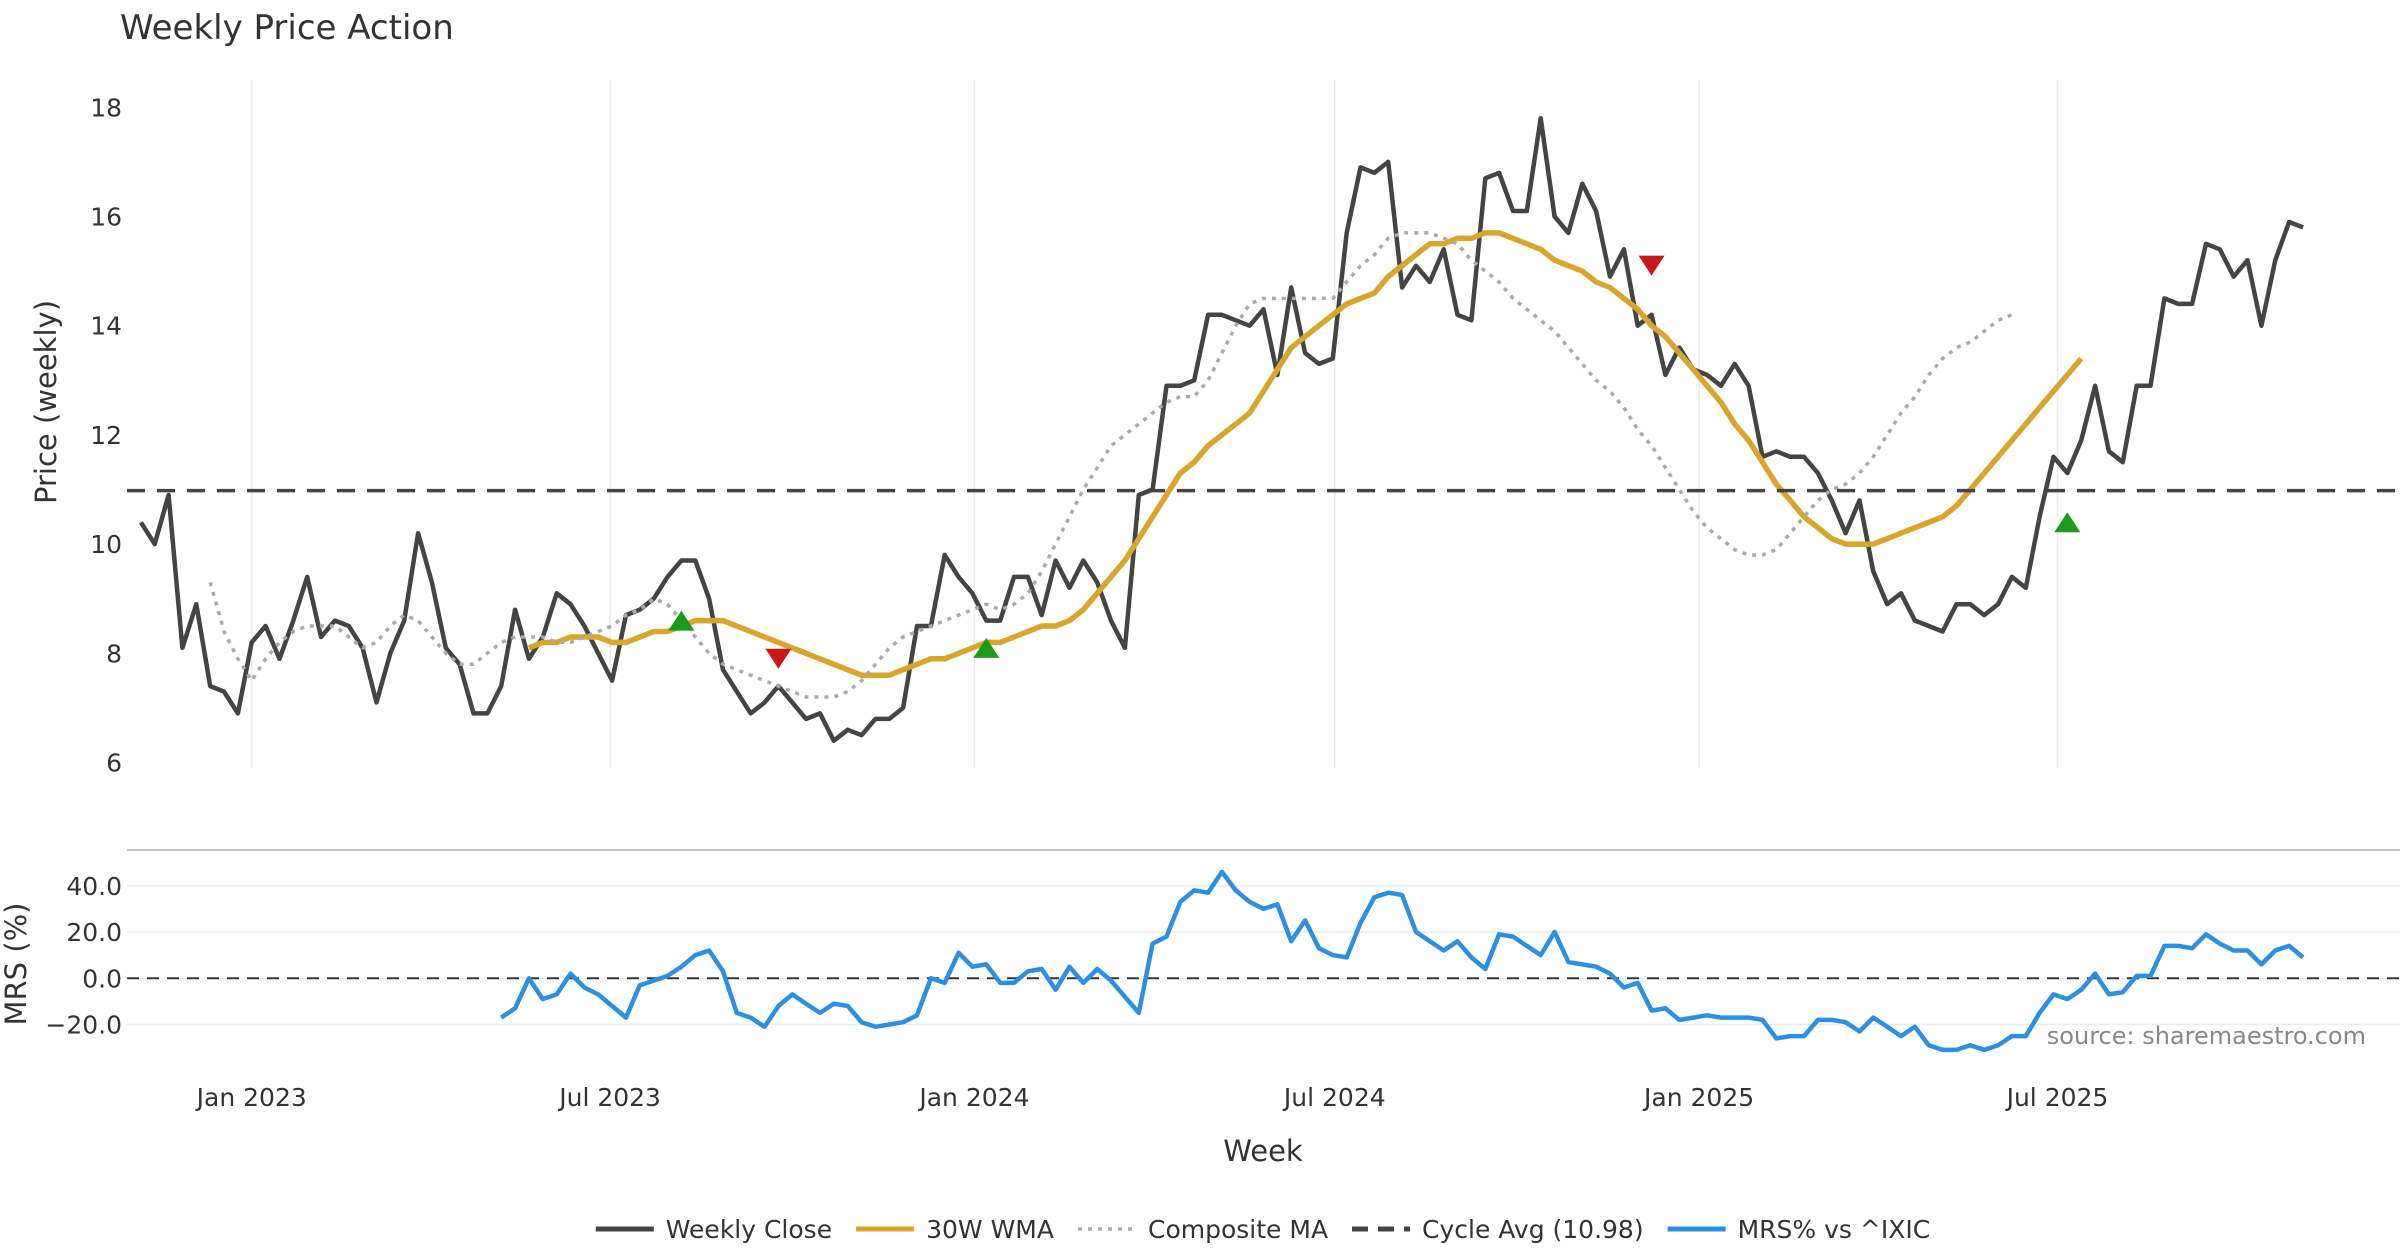  Describe the element at coordinates (1238, 1229) in the screenshot. I see `legend-label: Composite MA` at that location.